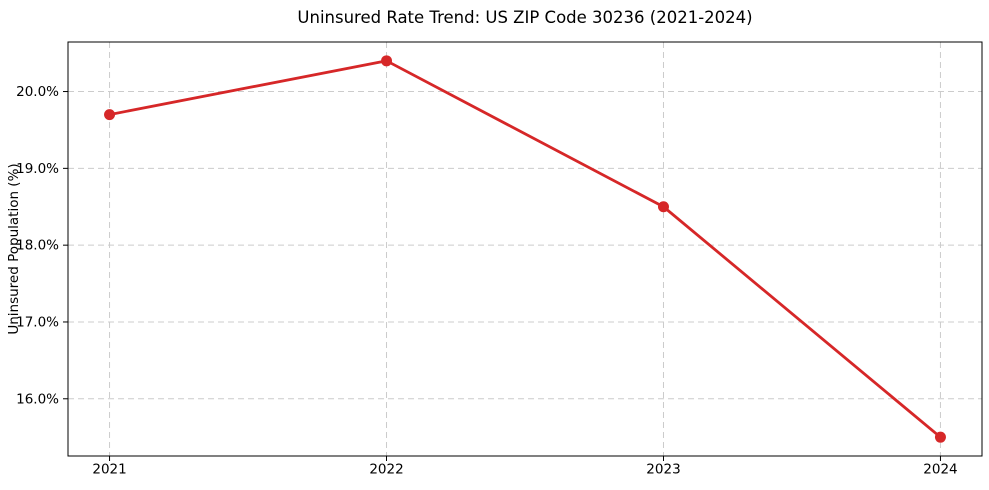 This screenshot has width=989, height=490. Describe the element at coordinates (386, 470) in the screenshot. I see `x-tick-label: 2022` at that location.